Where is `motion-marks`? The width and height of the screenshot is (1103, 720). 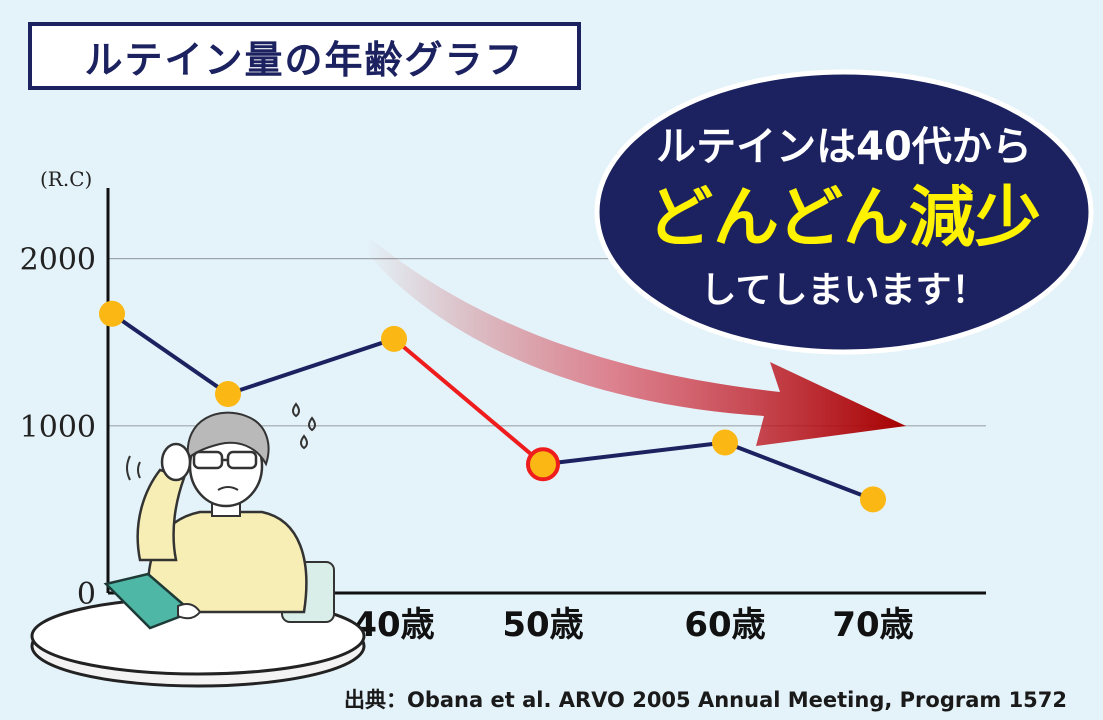 motion-marks is located at coordinates (133, 468).